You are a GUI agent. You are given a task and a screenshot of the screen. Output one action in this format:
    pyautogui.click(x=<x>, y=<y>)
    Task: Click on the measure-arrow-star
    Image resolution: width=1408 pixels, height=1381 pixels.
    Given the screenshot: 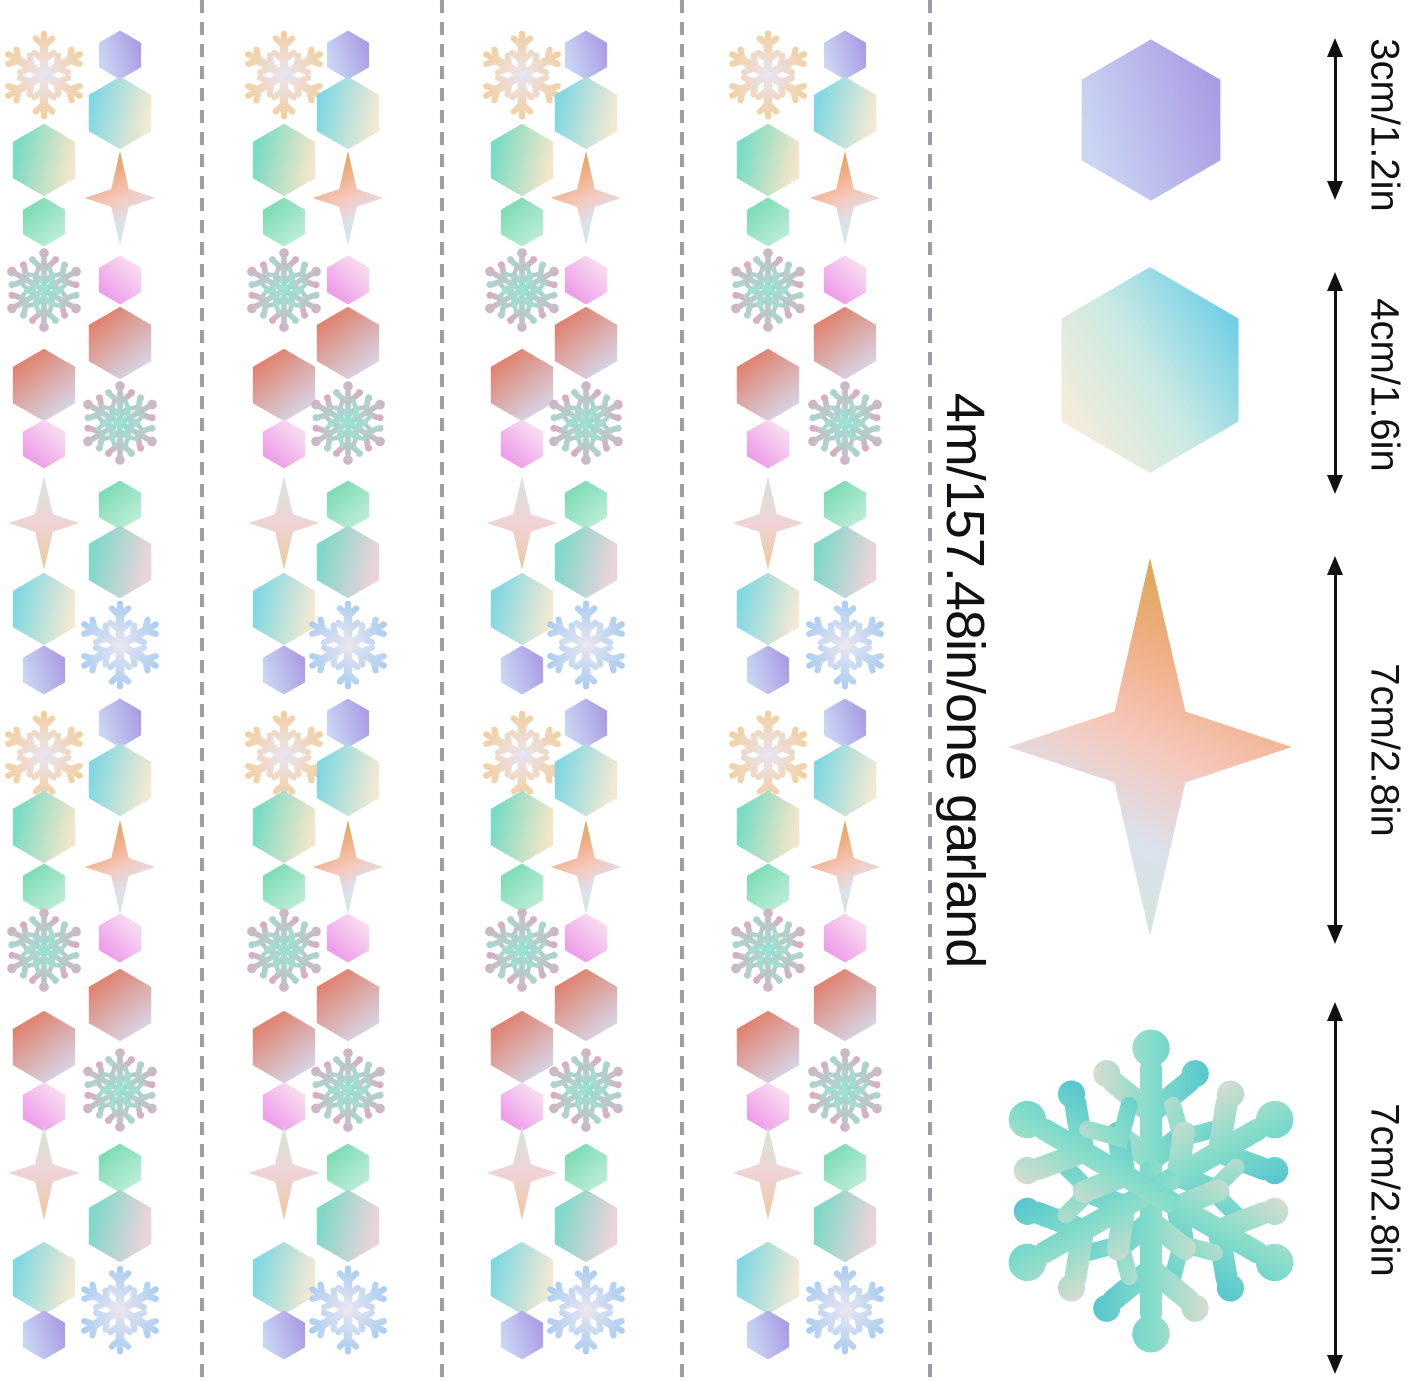 What is the action you would take?
    pyautogui.click(x=1335, y=750)
    